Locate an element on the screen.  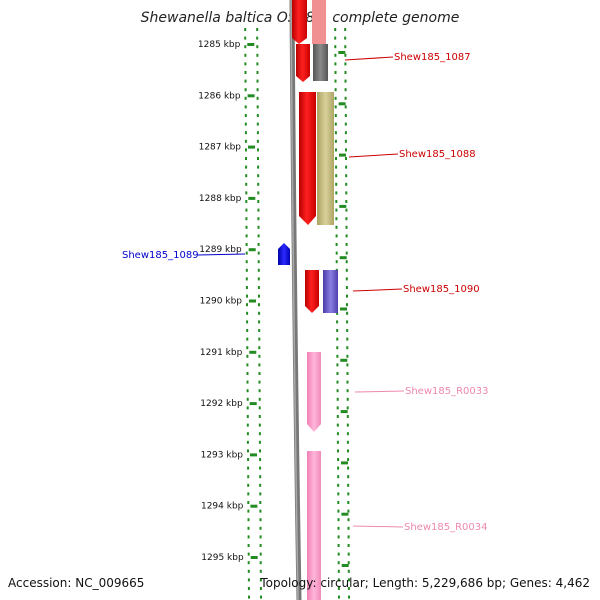
gene-label-shew185-1087: Shew185_1087 is located at coordinates (432, 57).